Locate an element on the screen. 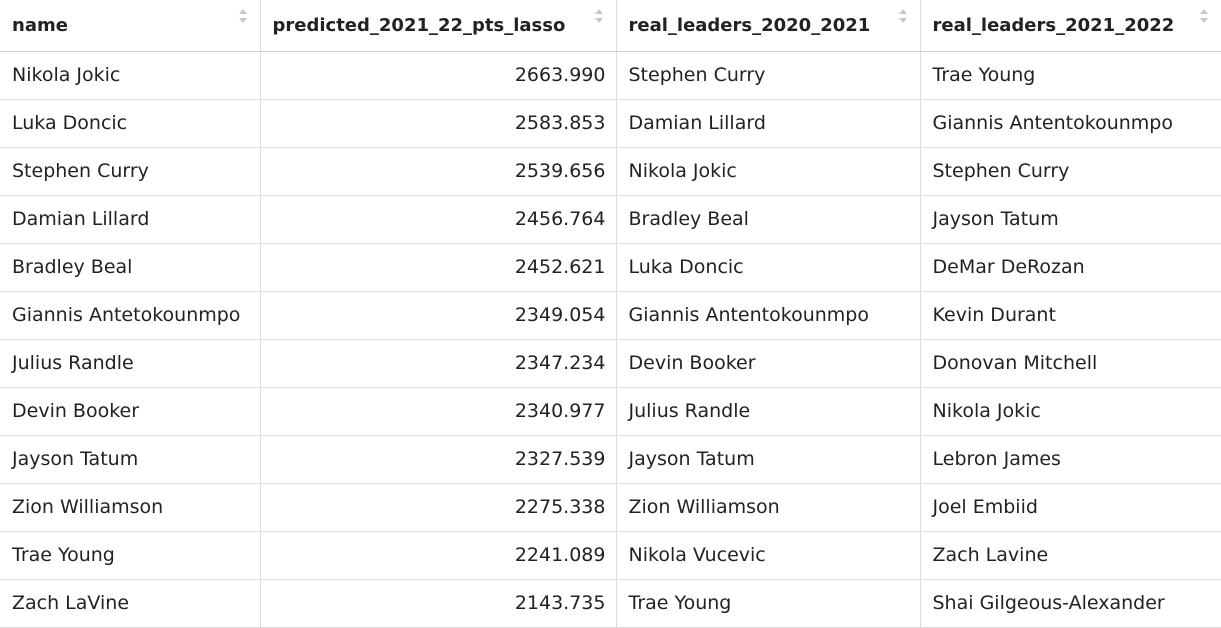  cell-real-leader-2021-2022: Giannis Antentokounmpo is located at coordinates (1070, 123).